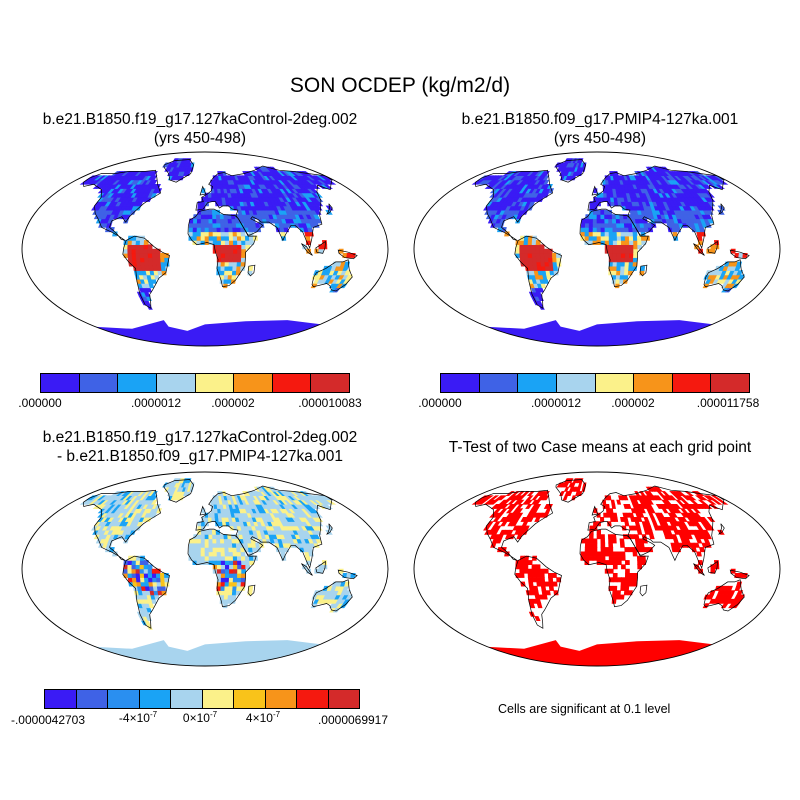  What do you see at coordinates (597, 249) in the screenshot?
I see `map-pmip4` at bounding box center [597, 249].